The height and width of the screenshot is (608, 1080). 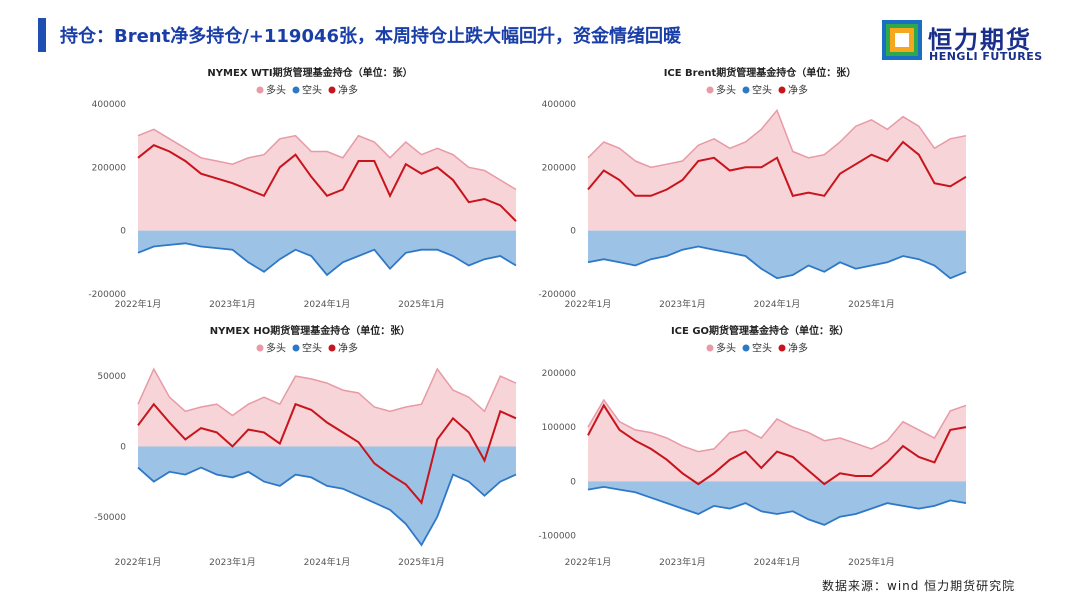 I want to click on logo-text-cn: 恒力期货, so click(x=980, y=40).